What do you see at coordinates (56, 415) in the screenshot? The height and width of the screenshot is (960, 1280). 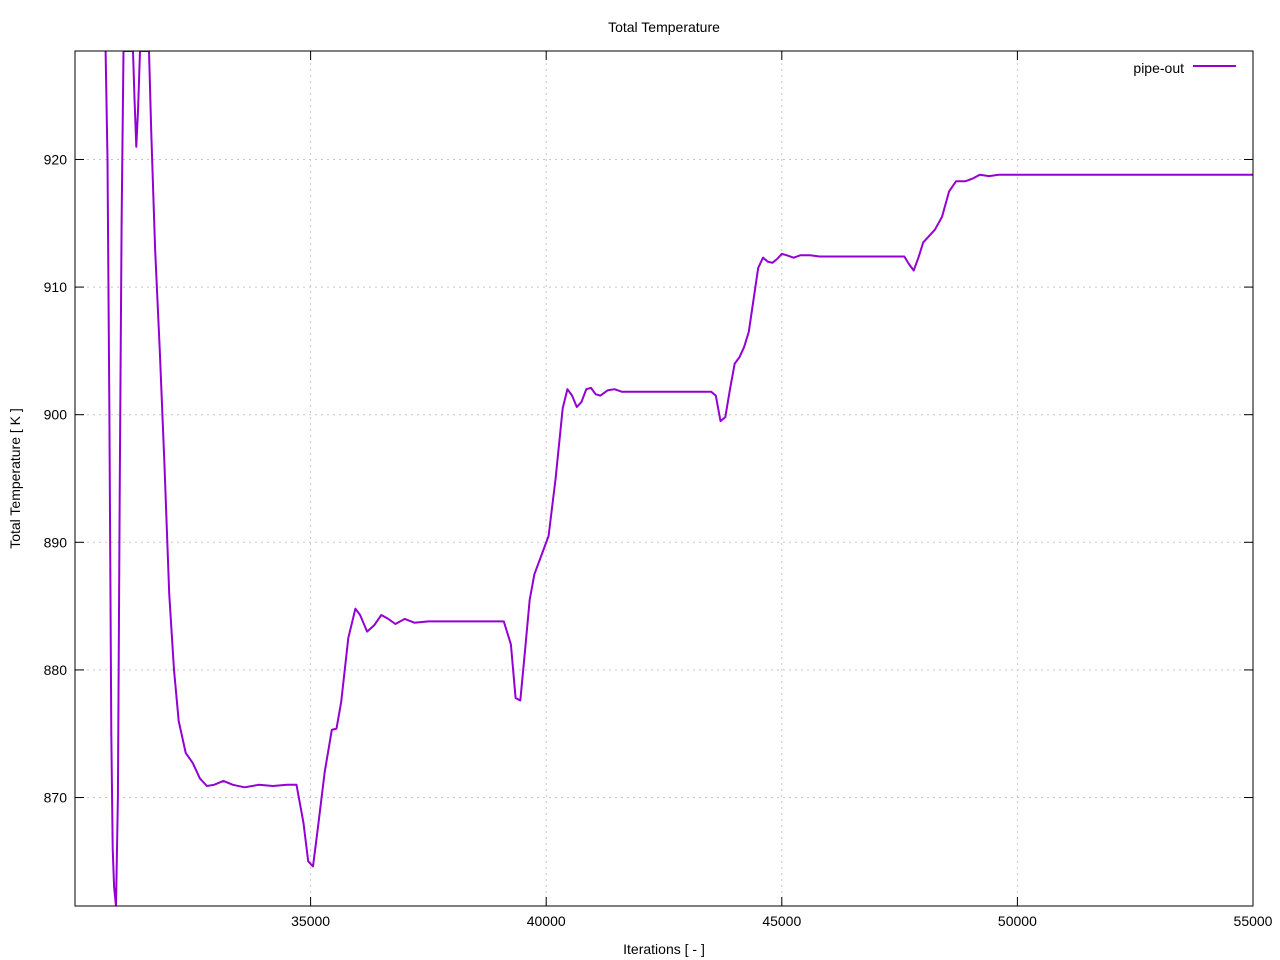 I see `y-tick-label: 900` at bounding box center [56, 415].